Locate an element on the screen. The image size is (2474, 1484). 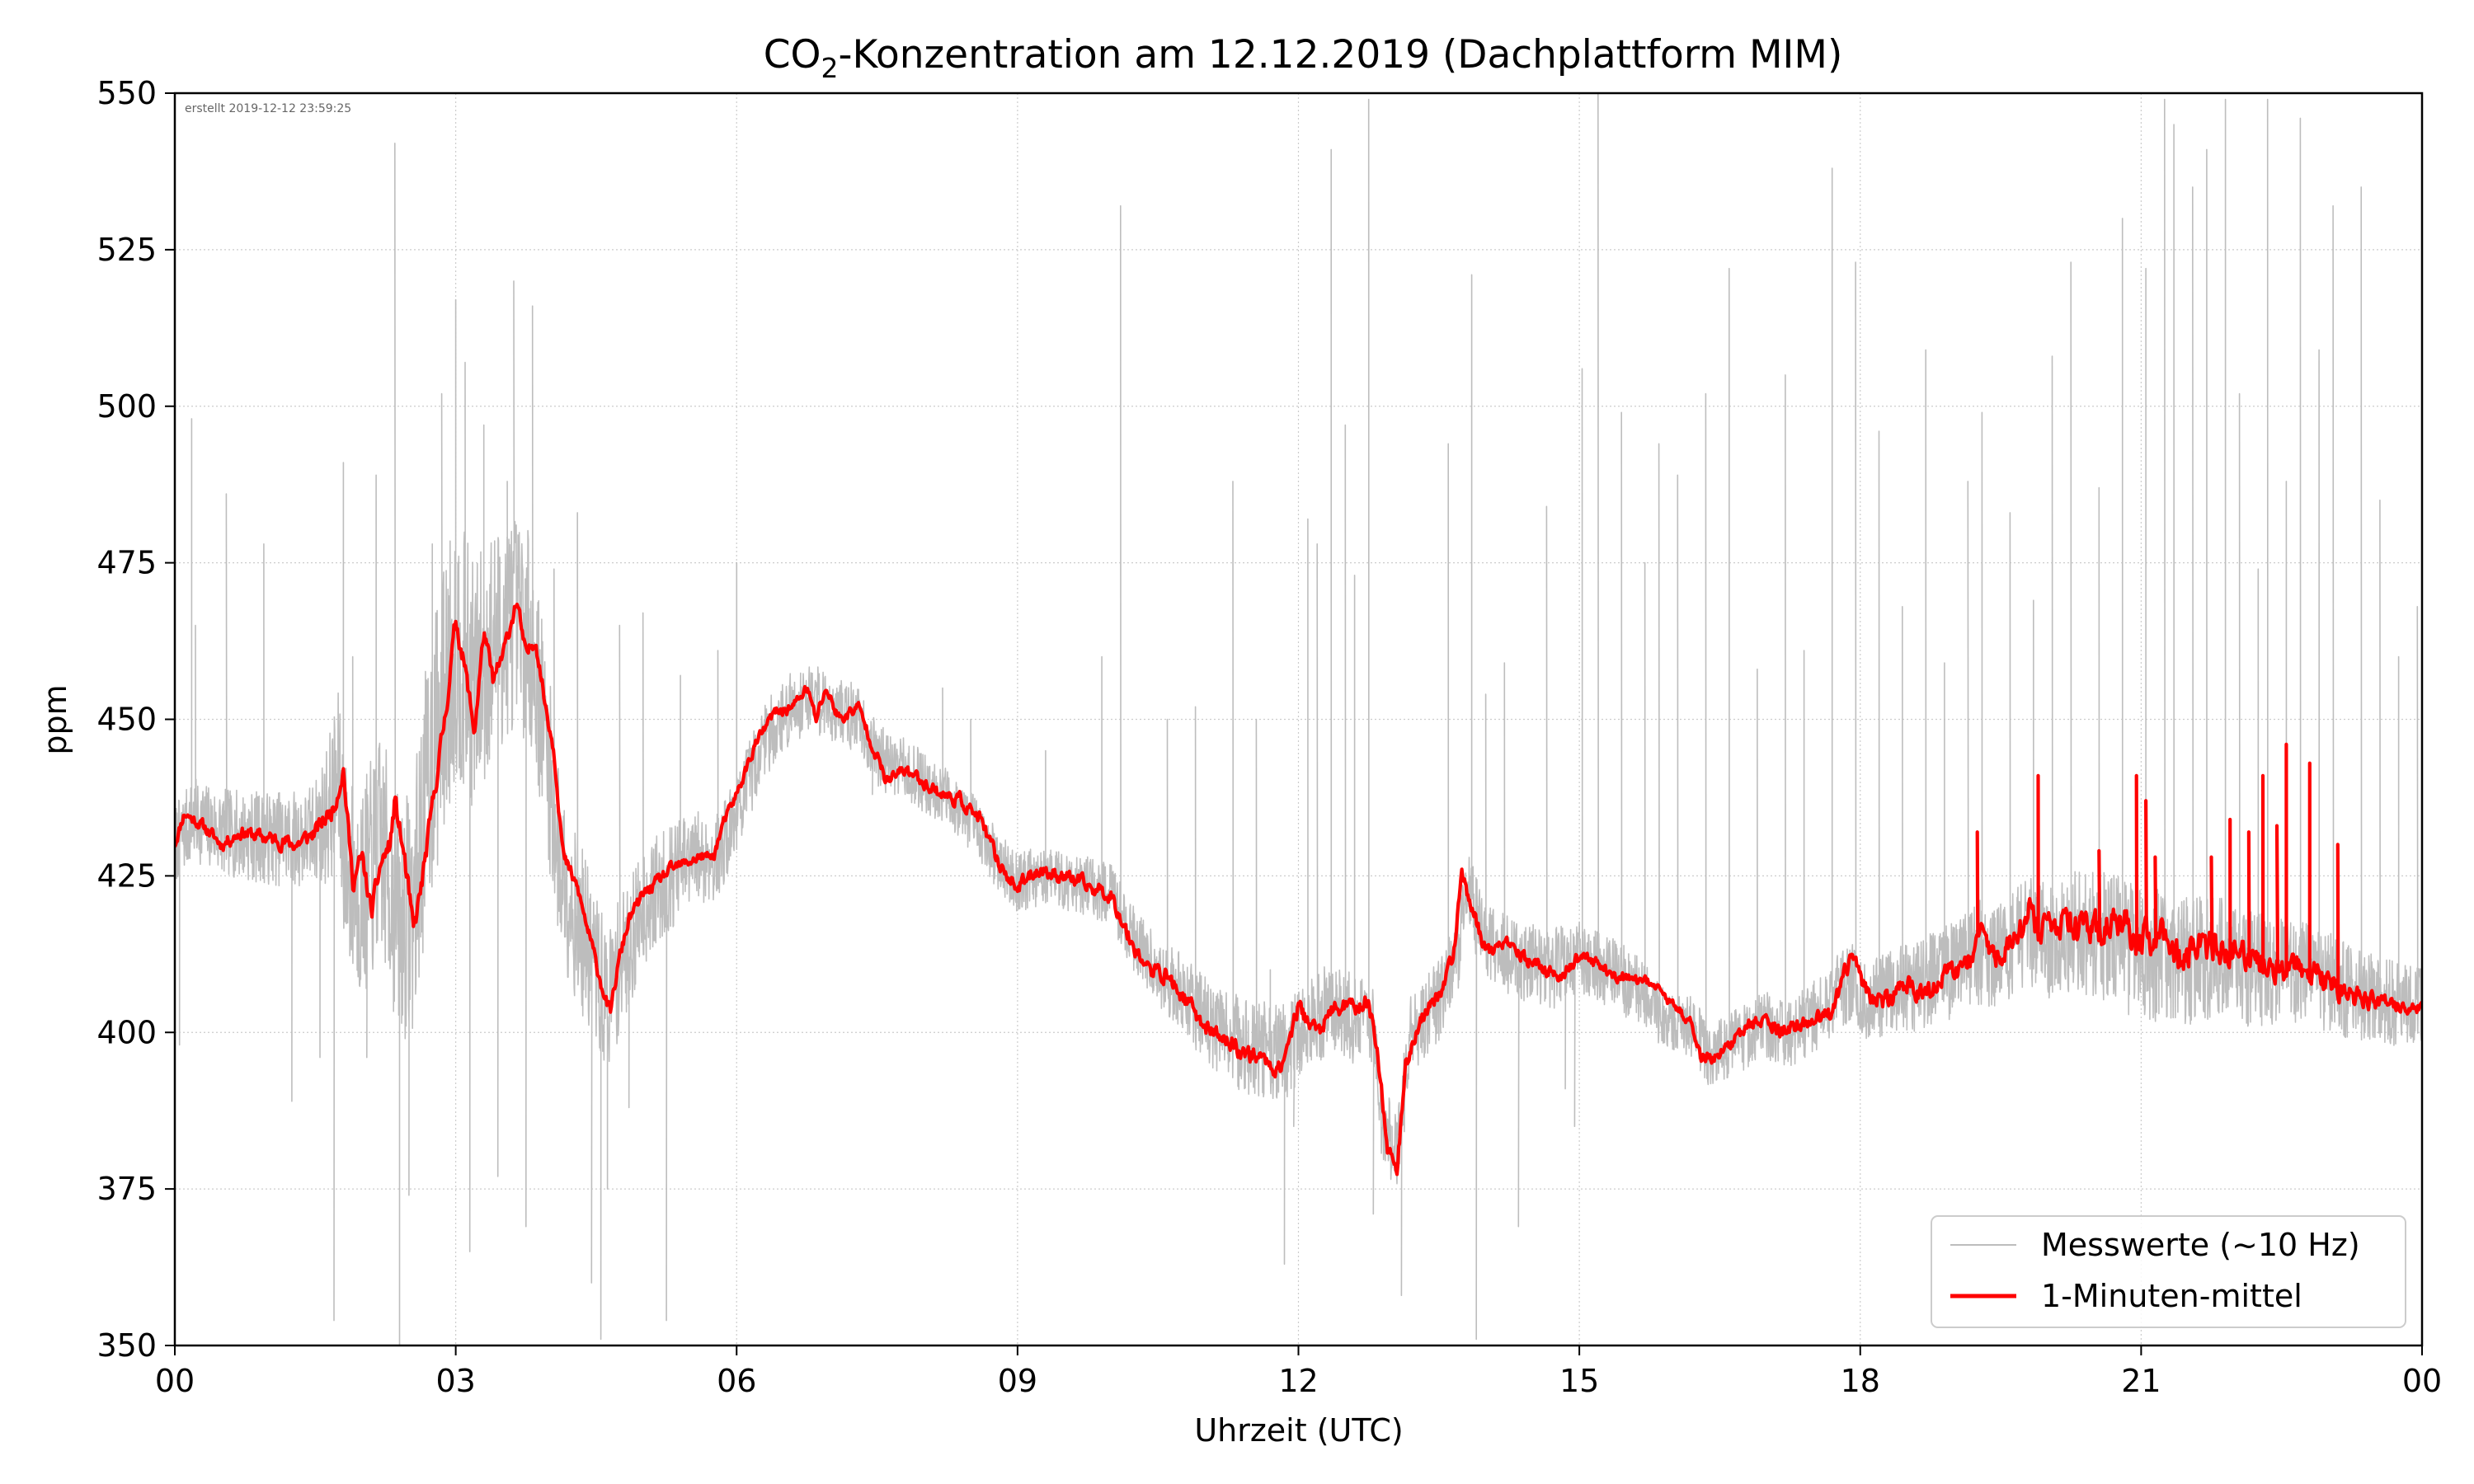
x-axis: 00 03 06 09 12 15 18 21 00 is located at coordinates (1298, 1372).